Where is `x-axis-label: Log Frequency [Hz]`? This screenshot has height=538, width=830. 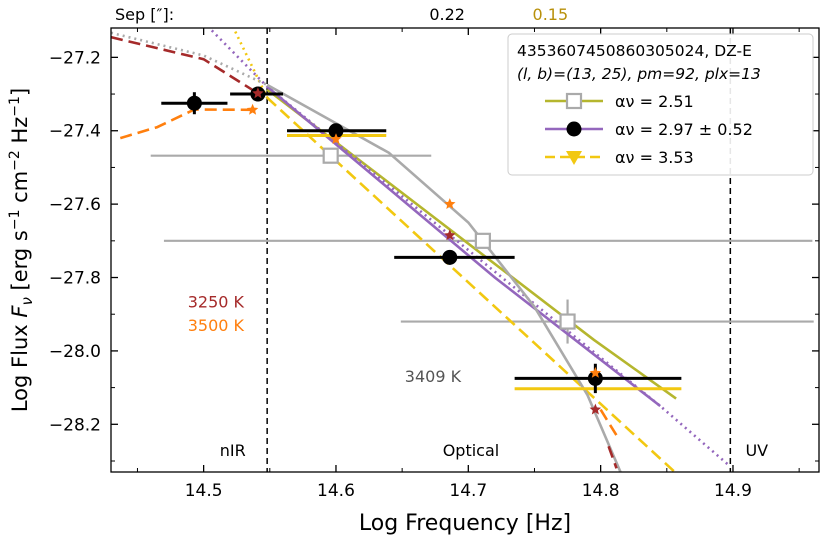
x-axis-label: Log Frequency [Hz] is located at coordinates (465, 523).